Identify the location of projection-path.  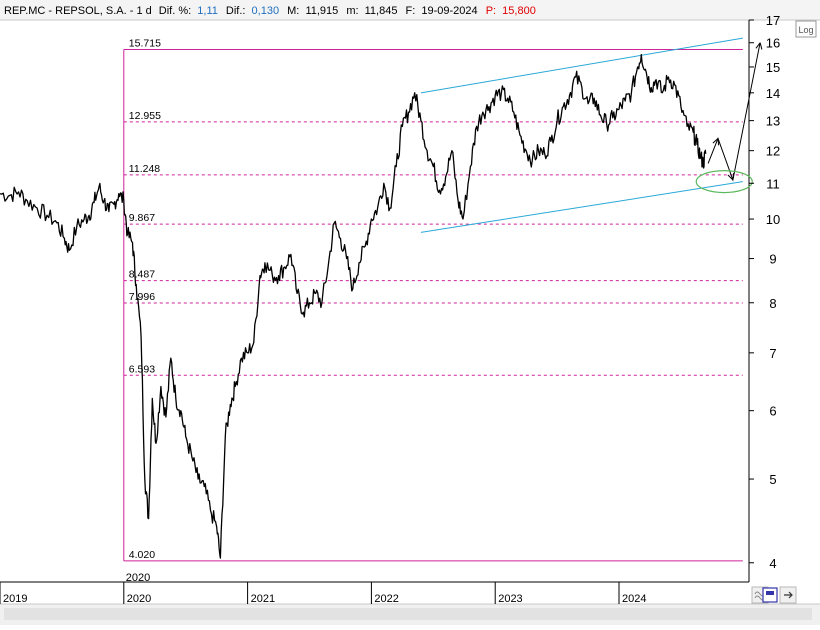
(734, 112).